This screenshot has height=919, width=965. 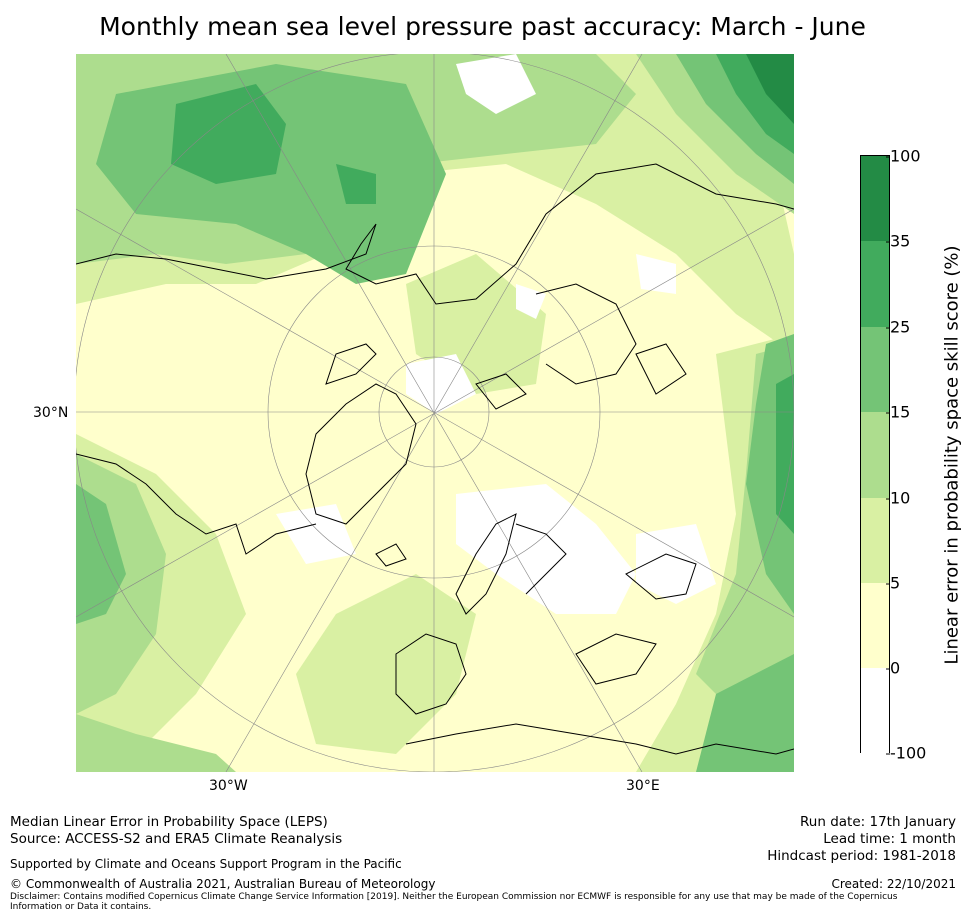 What do you see at coordinates (889, 839) in the screenshot?
I see `lead-time: Lead time: 1 month` at bounding box center [889, 839].